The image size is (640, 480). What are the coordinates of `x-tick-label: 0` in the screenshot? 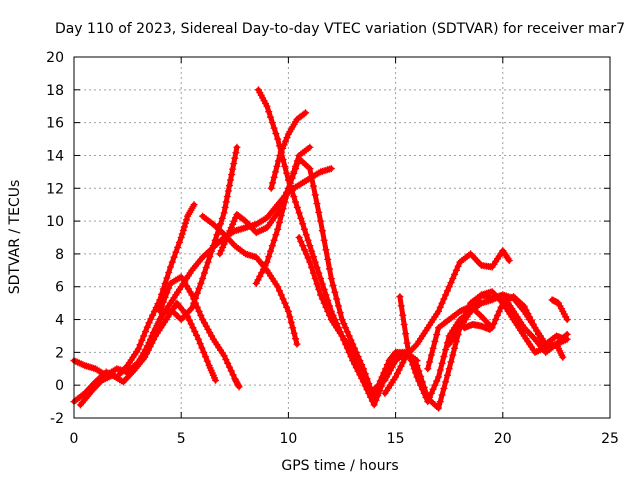 It's located at (74, 439).